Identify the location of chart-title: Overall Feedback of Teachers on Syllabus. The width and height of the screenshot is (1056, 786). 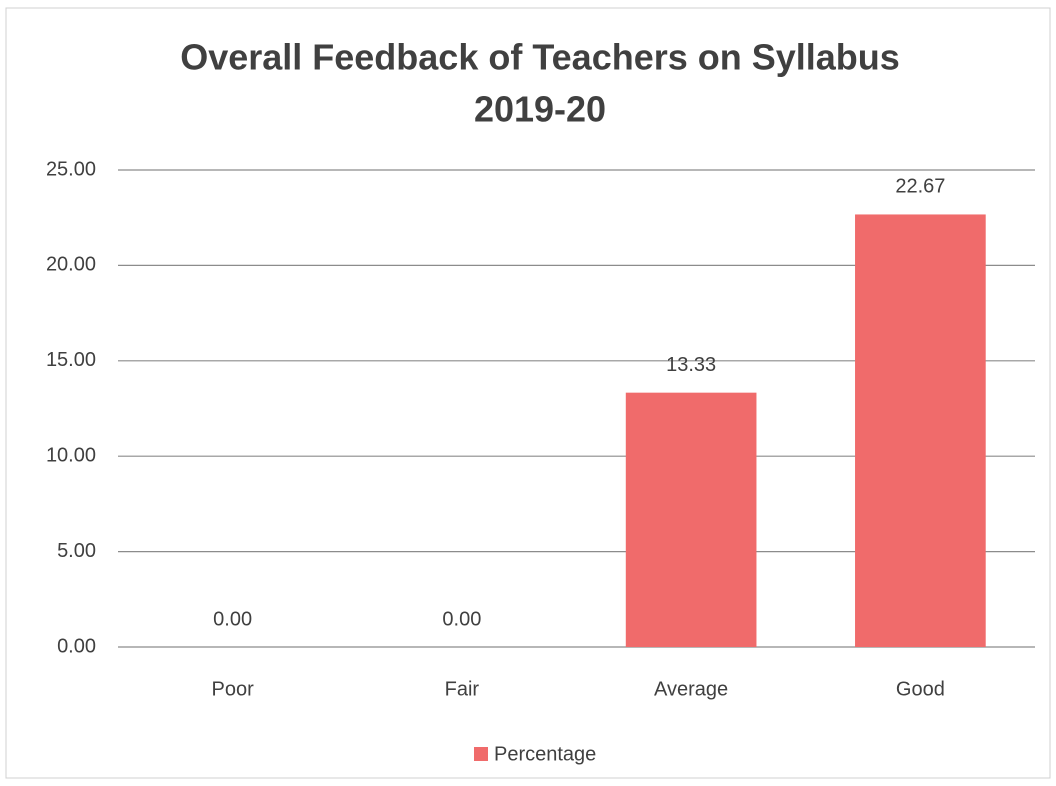
(540, 57).